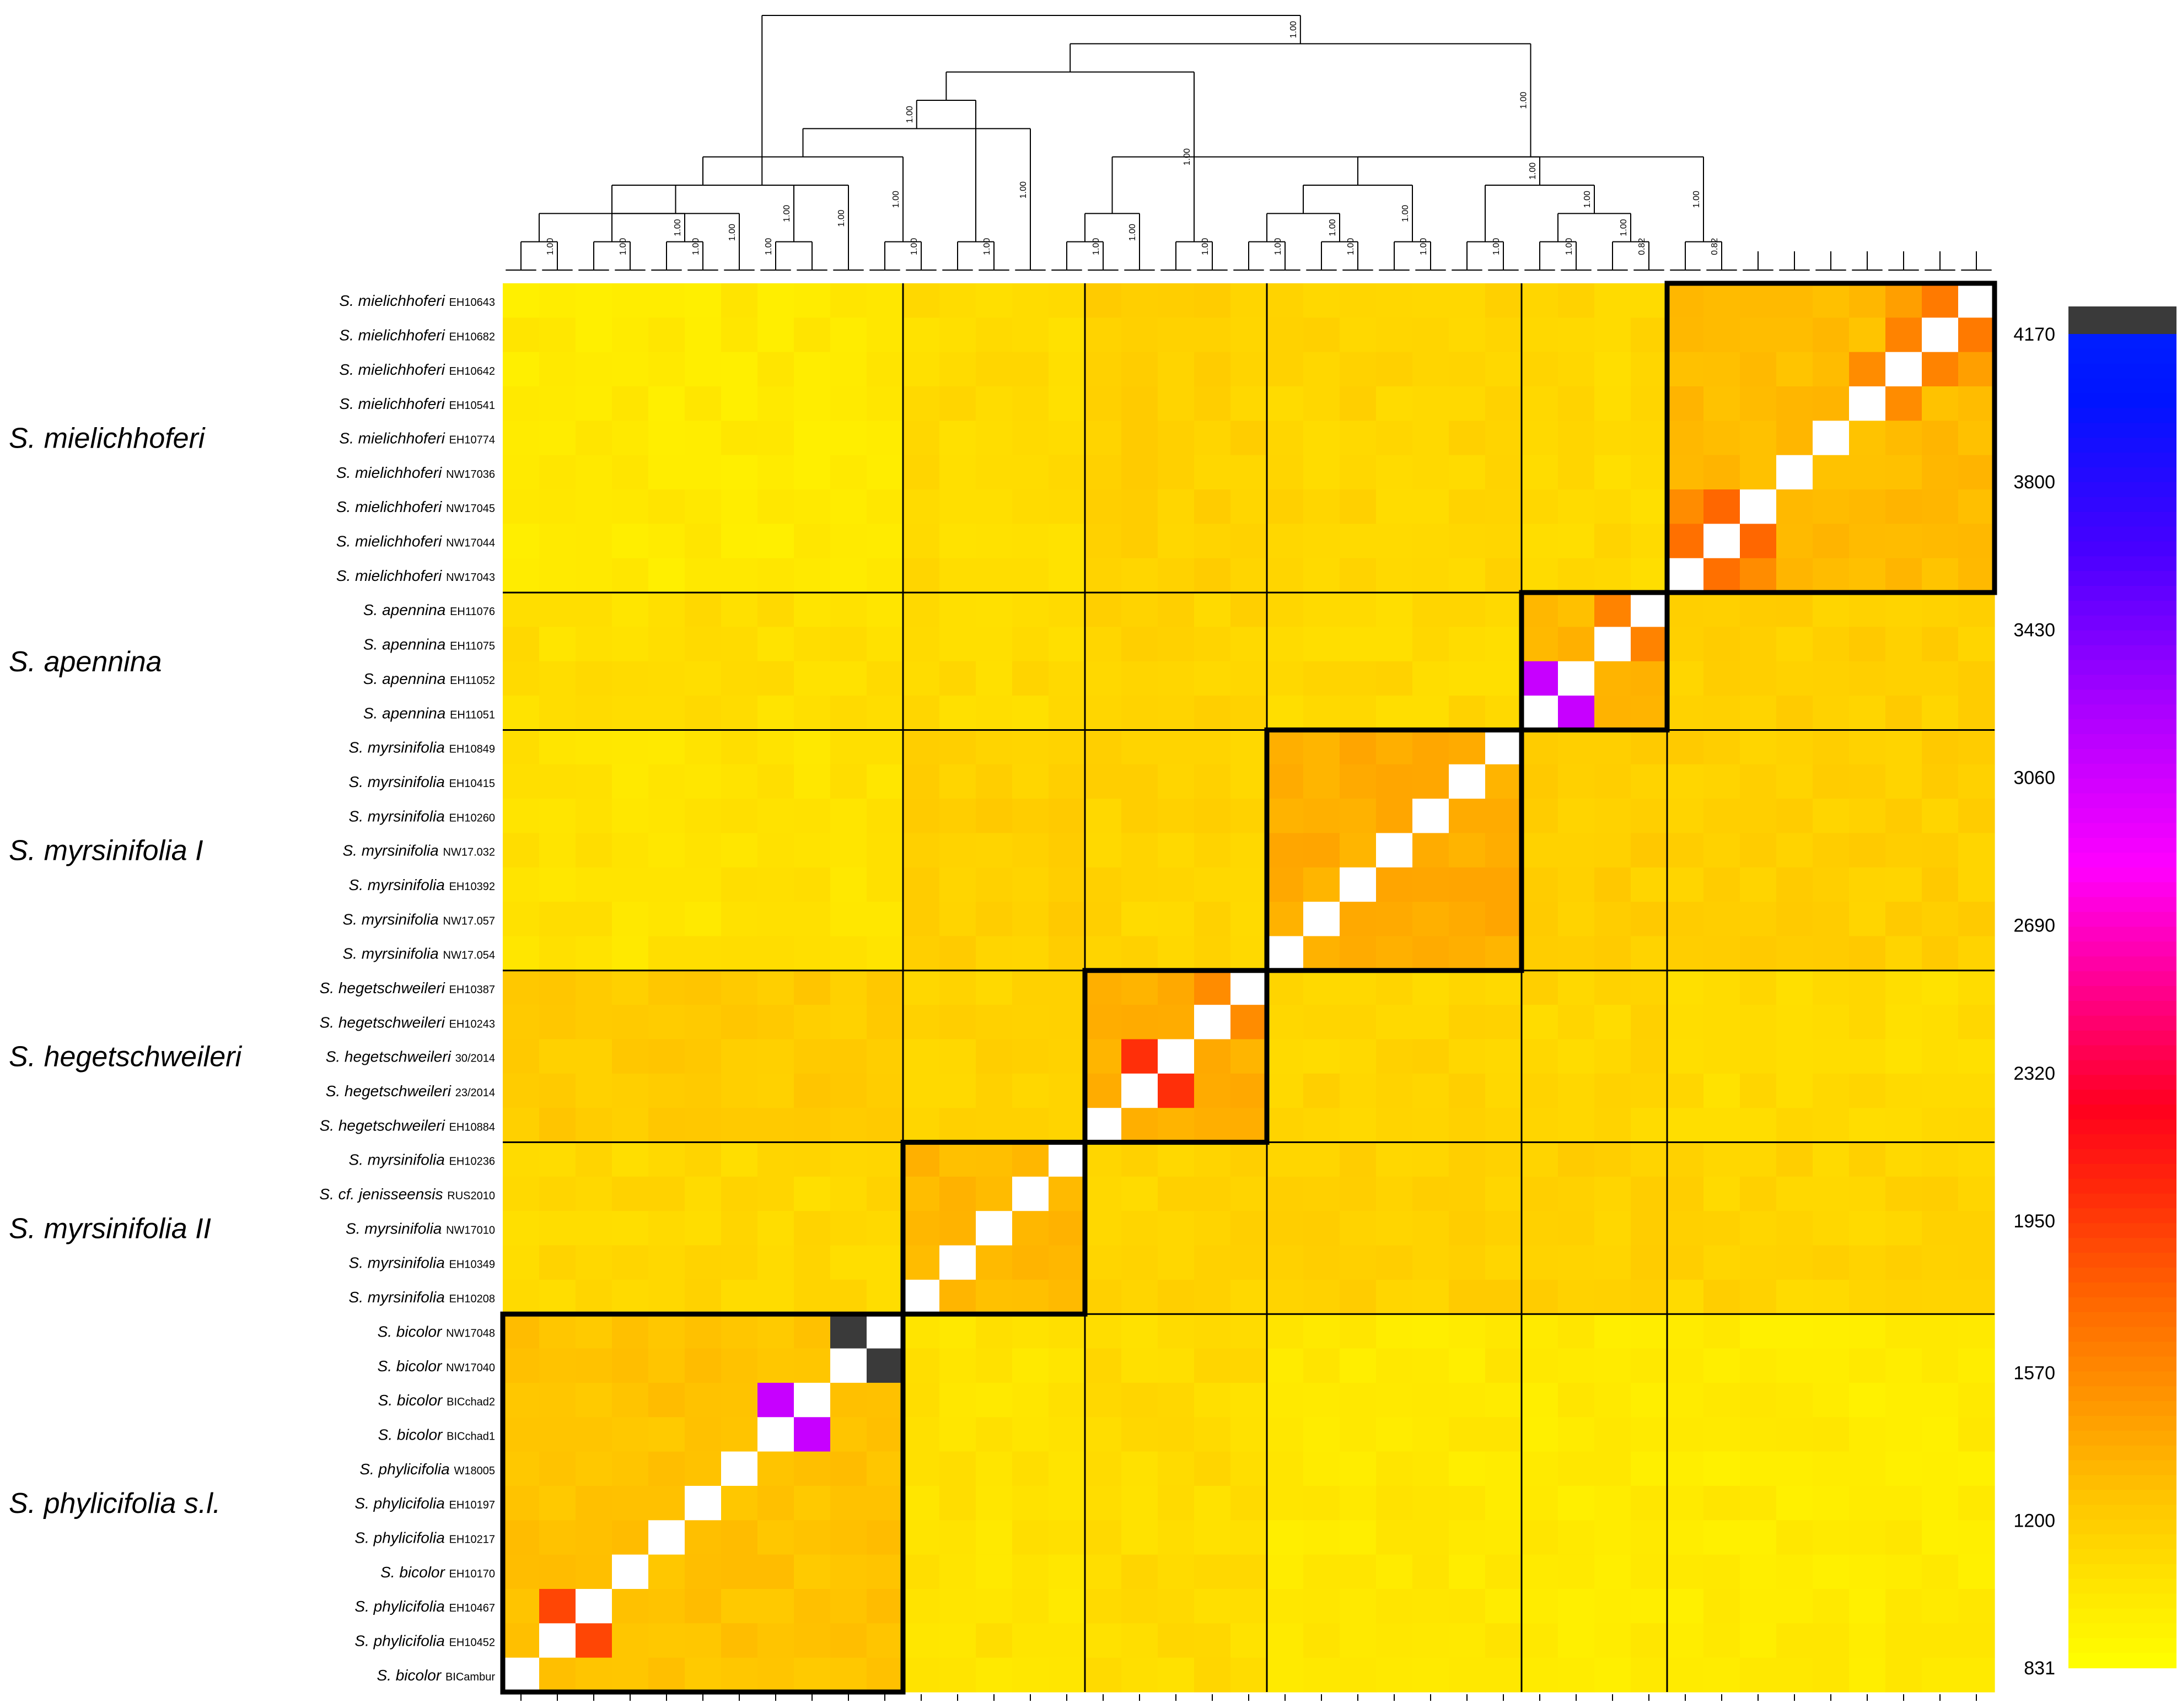 Image resolution: width=2182 pixels, height=1708 pixels. I want to click on row-label: S. bicolor EH10170, so click(437, 1572).